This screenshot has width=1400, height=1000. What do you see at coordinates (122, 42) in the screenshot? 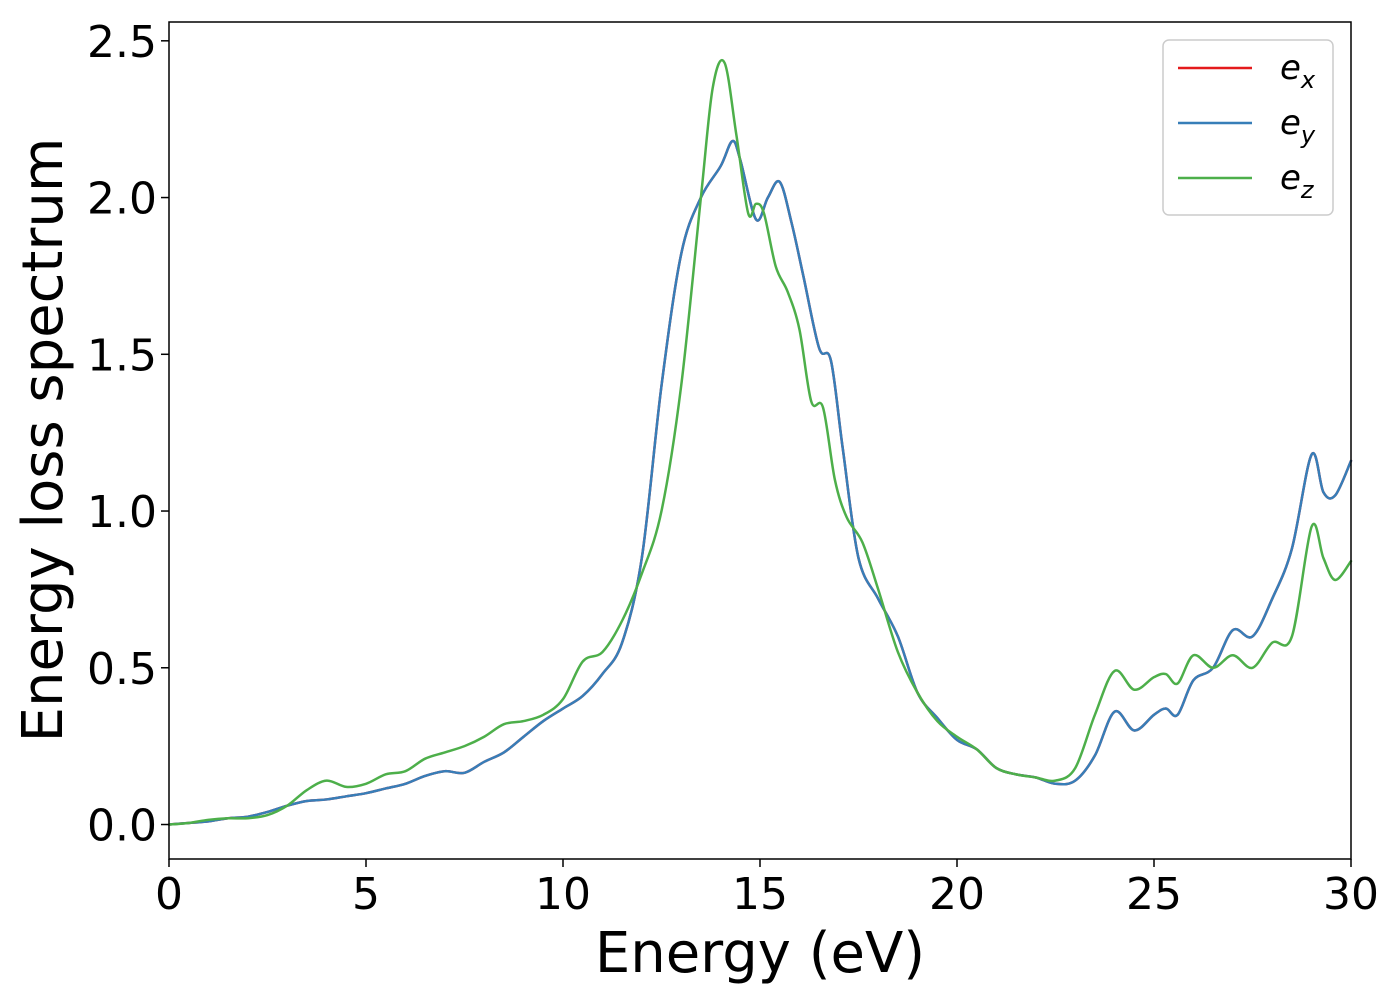
I see `y-tick-label: 2.5` at bounding box center [122, 42].